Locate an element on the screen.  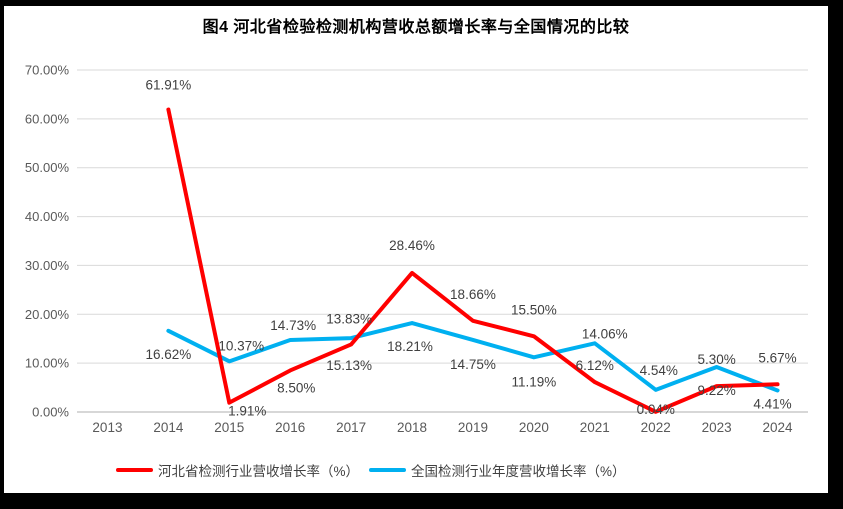
data-label-series-1: 4.54% is located at coordinates (659, 370).